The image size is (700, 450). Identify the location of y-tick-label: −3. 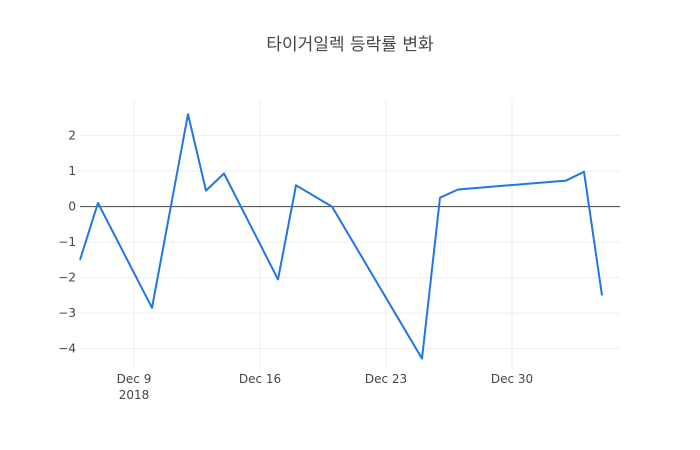
(67, 313).